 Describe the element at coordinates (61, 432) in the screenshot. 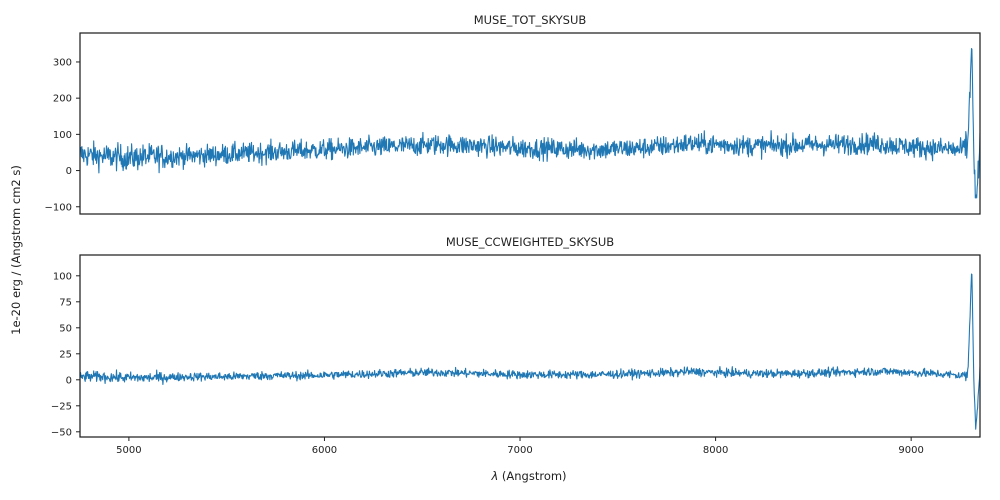

I see `y-tick-label: −50` at that location.